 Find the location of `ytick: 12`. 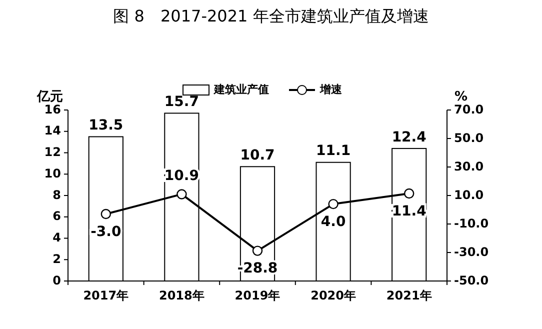

ytick: 12 is located at coordinates (52, 152).